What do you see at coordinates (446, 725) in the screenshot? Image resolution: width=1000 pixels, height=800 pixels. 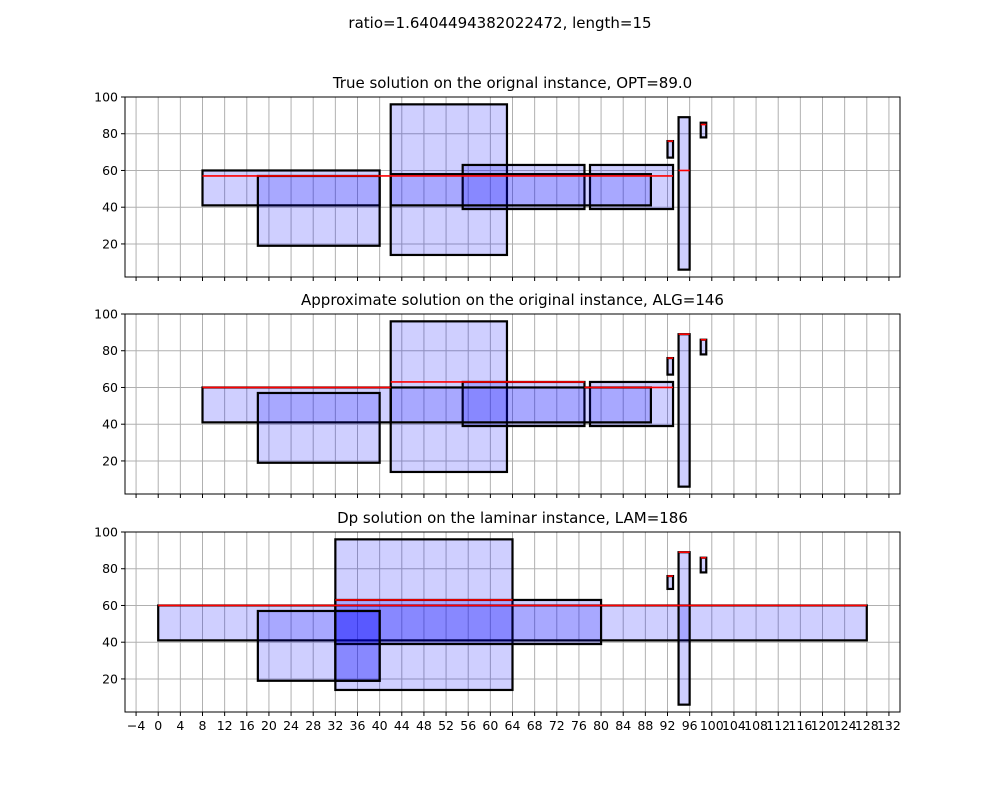 I see `x-tick-label: 52` at bounding box center [446, 725].